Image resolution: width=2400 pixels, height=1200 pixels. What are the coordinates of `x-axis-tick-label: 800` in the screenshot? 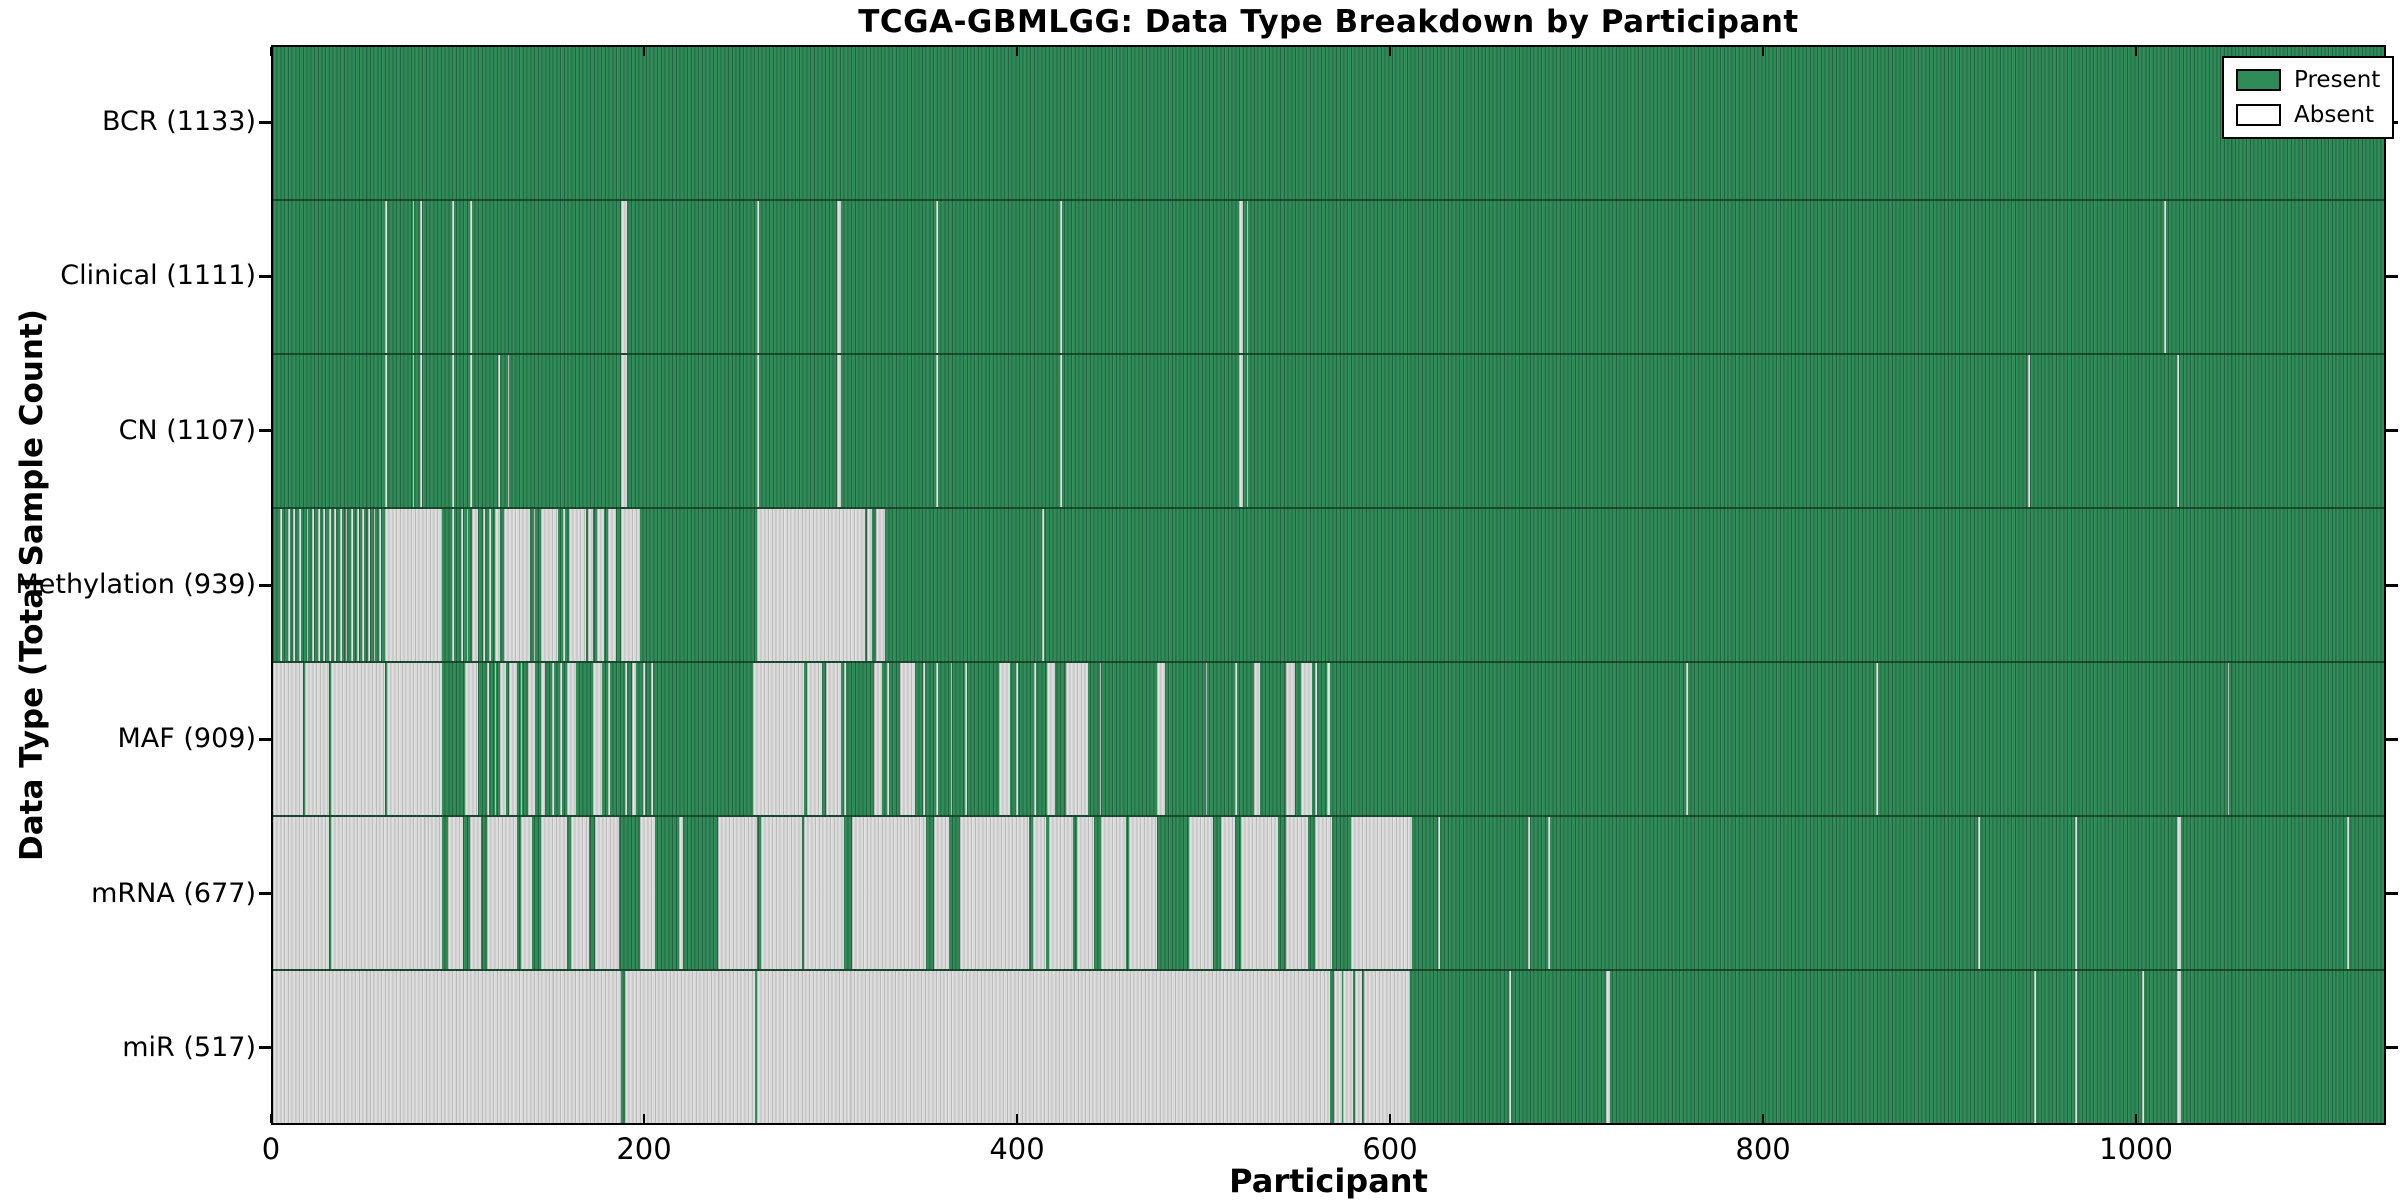 It's located at (1763, 1149).